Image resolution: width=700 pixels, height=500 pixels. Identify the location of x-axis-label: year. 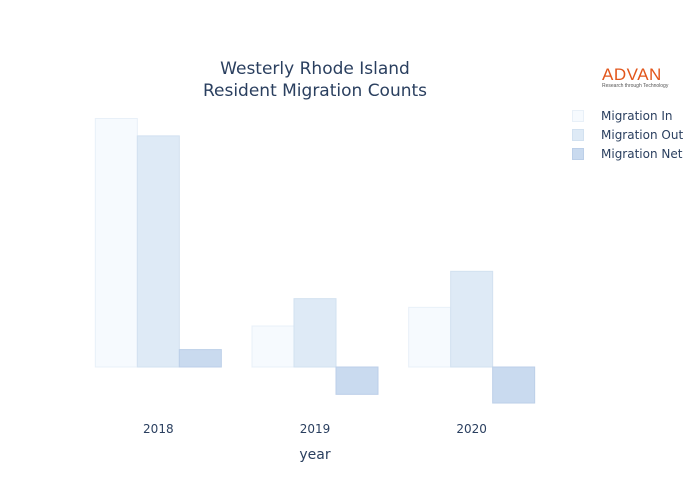
(315, 455).